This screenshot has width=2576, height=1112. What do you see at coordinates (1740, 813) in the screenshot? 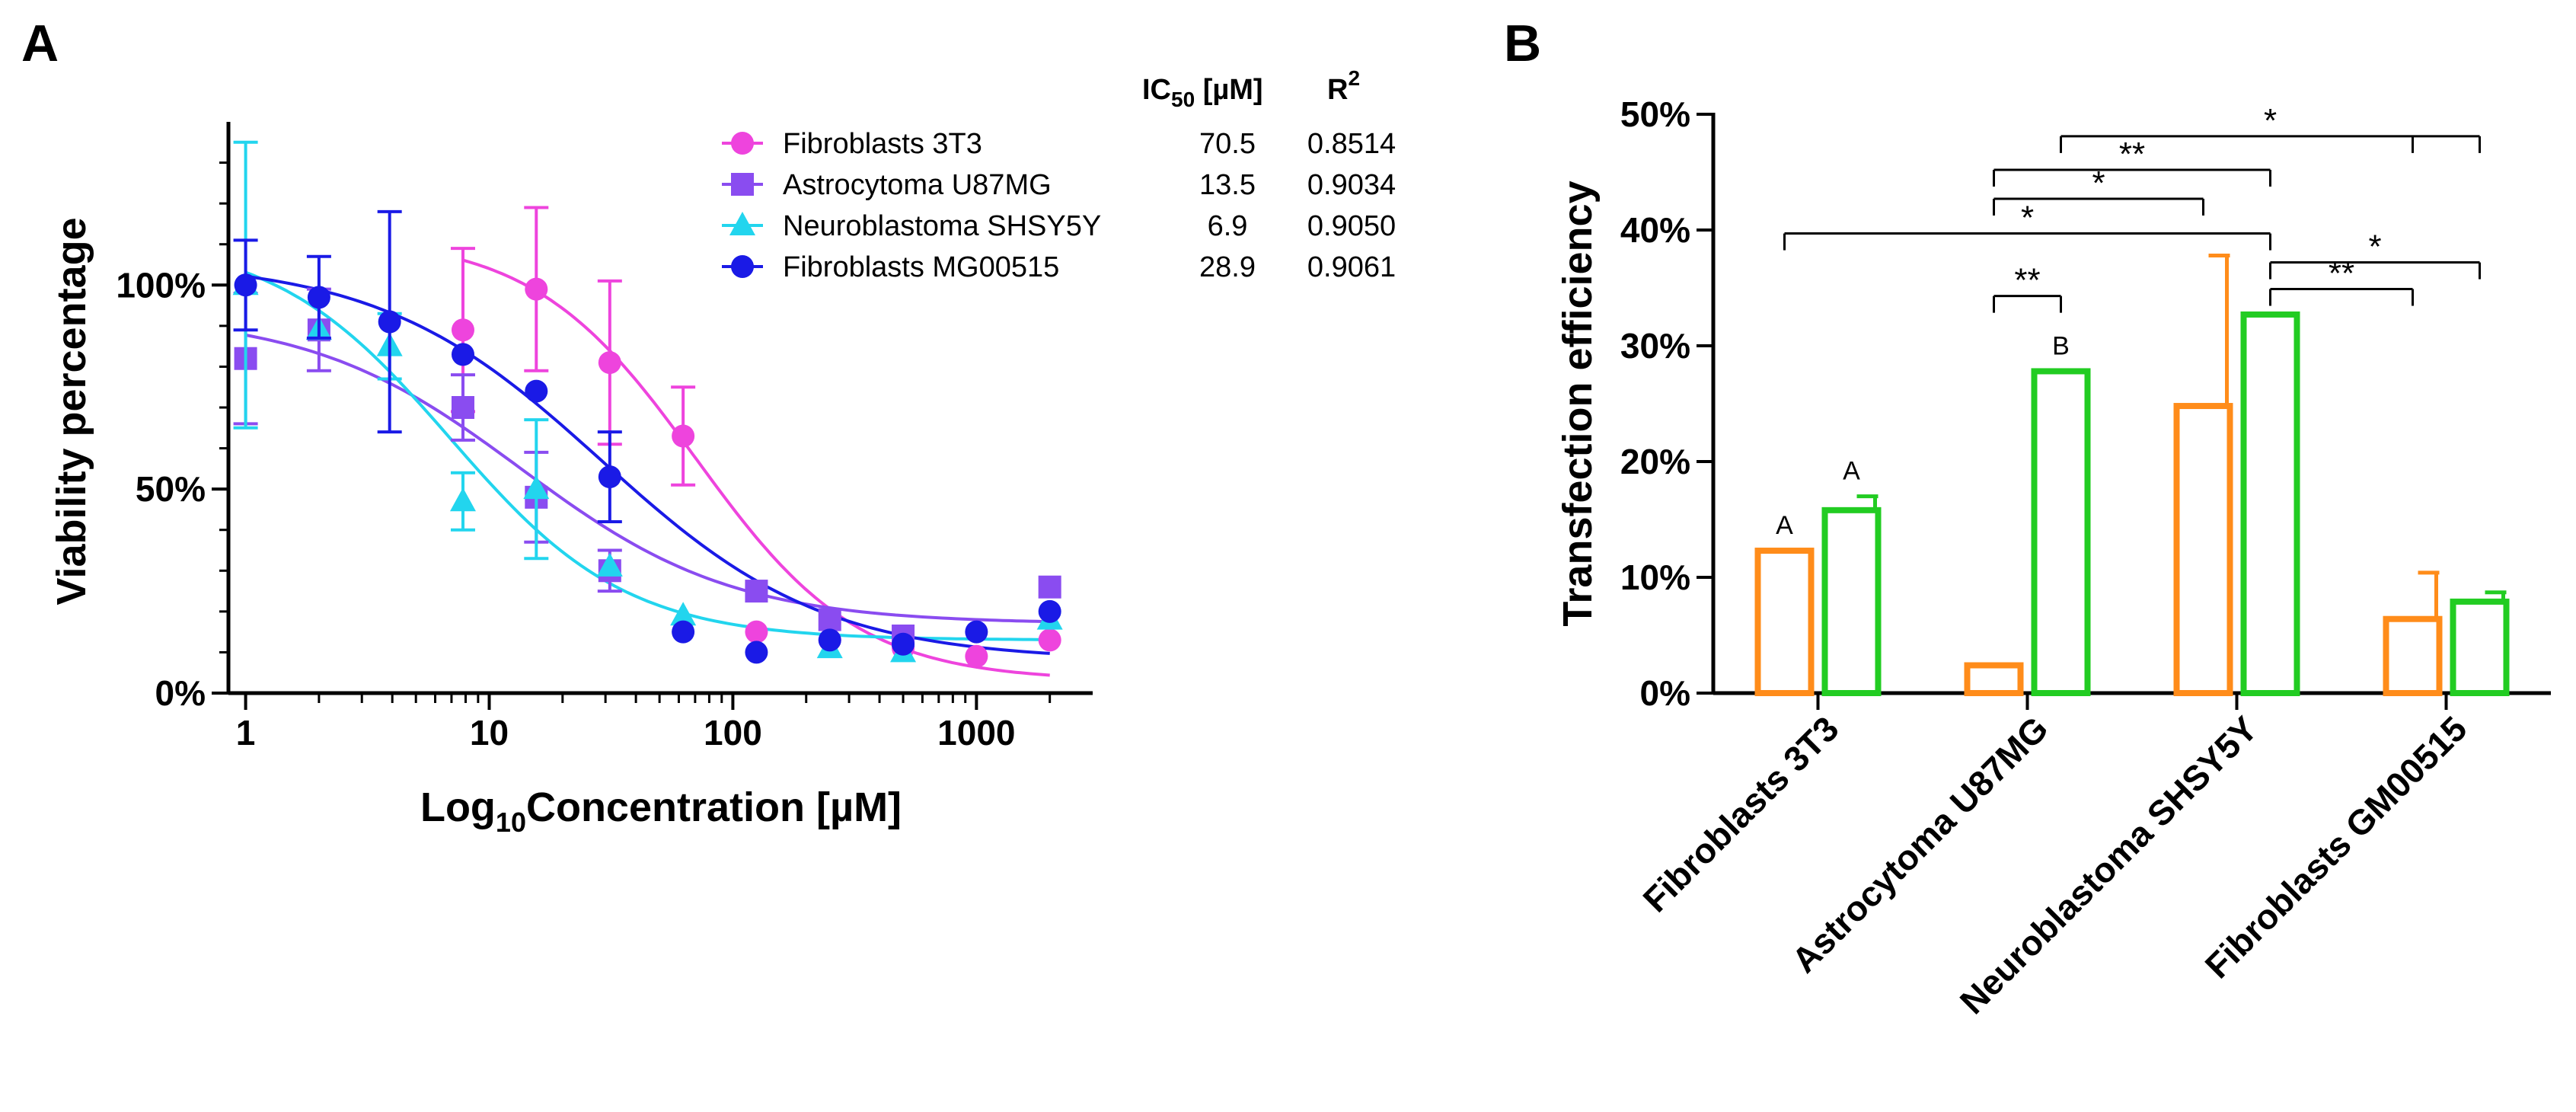
I see `category-label: Fibroblasts 3T3` at bounding box center [1740, 813].